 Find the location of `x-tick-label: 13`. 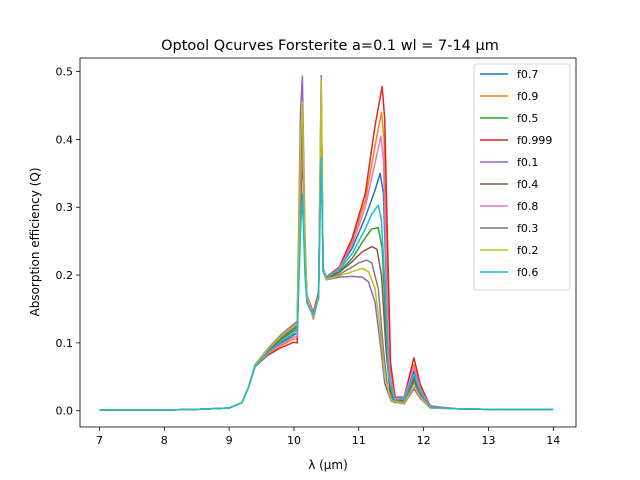

x-tick-label: 13 is located at coordinates (488, 440).